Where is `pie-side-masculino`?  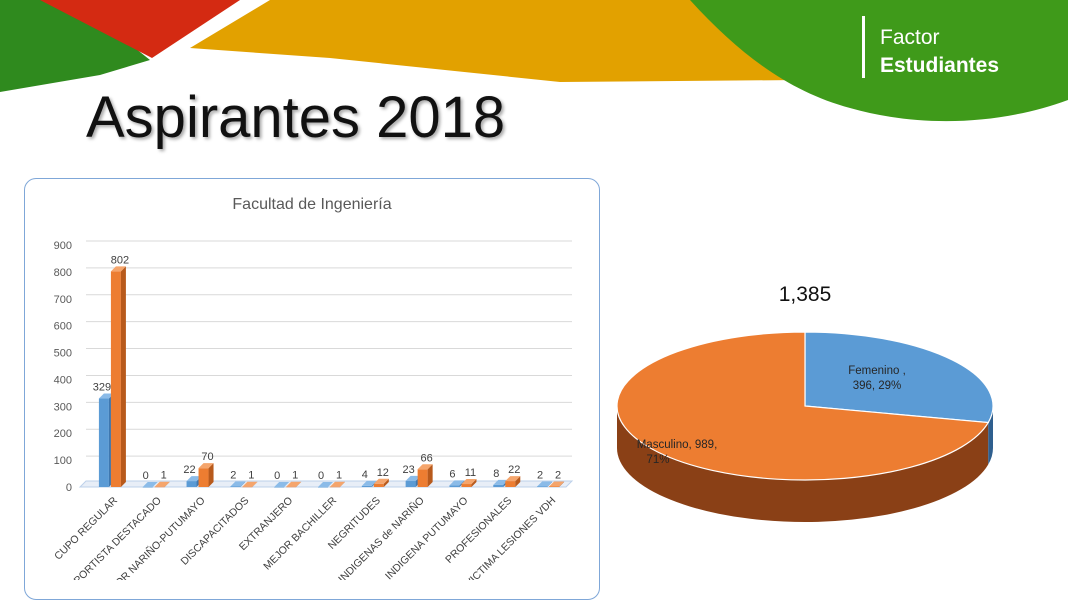
pie-side-masculino is located at coordinates (803, 464).